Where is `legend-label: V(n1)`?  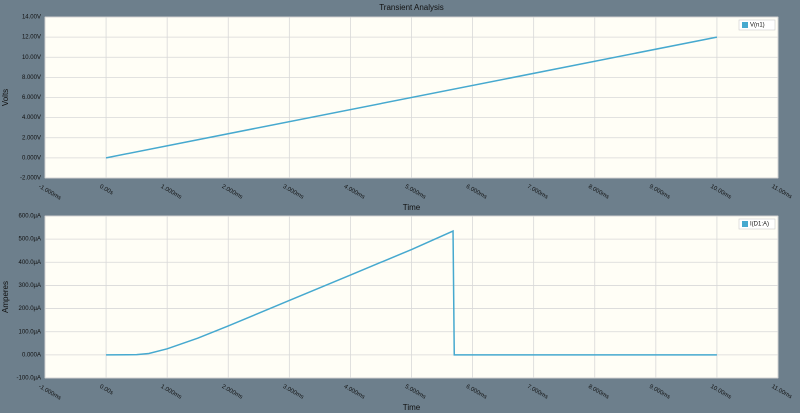
legend-label: V(n1) is located at coordinates (757, 26).